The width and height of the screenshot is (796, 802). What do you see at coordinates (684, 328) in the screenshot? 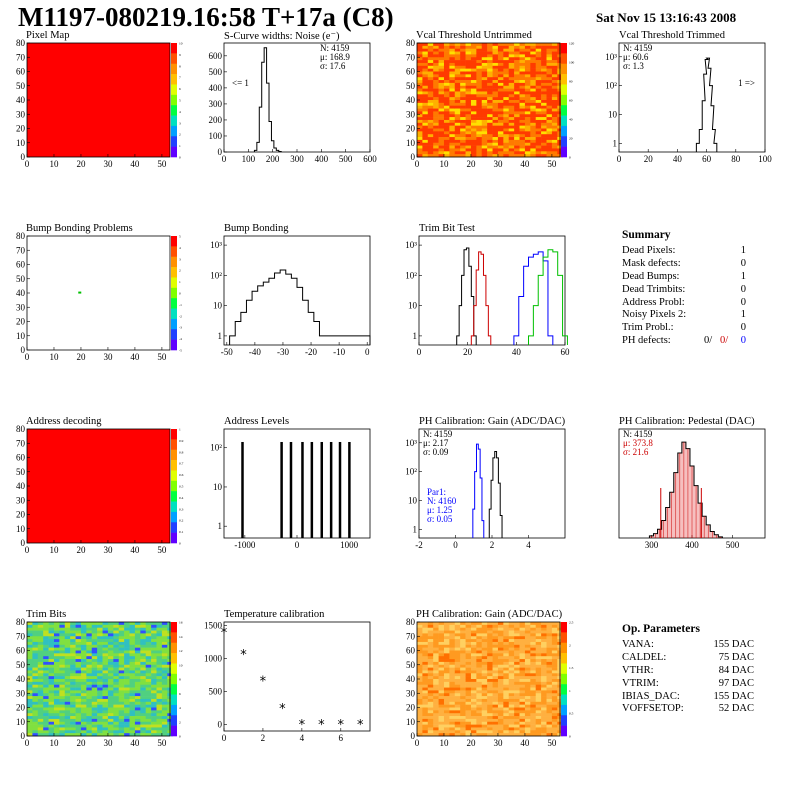
I see `summary-row: Trim Probl.: 0` at bounding box center [684, 328].